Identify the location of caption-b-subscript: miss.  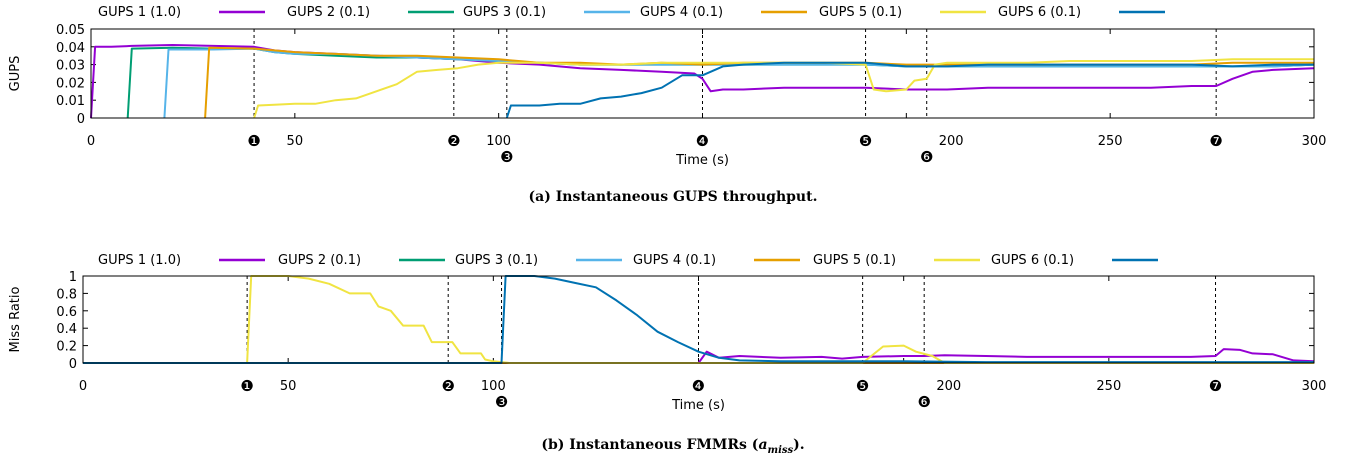
(781, 450).